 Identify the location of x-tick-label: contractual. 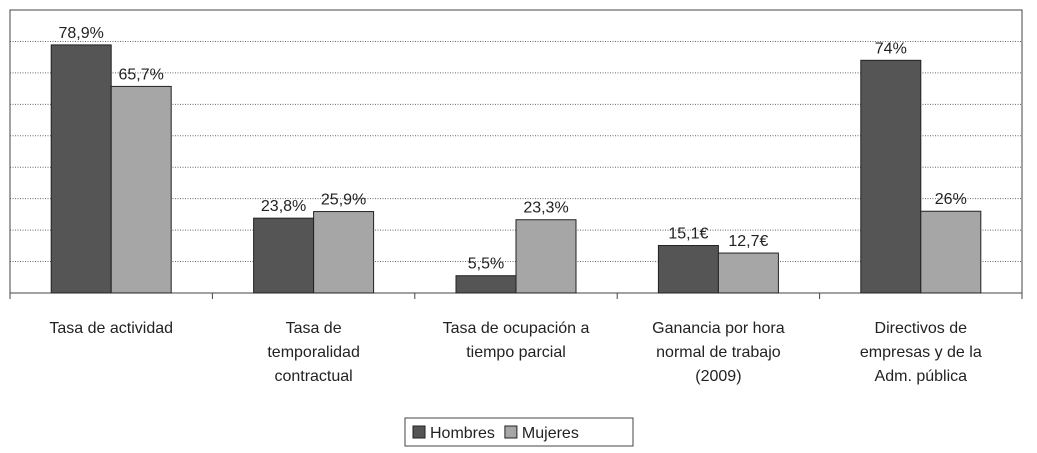
(313, 376).